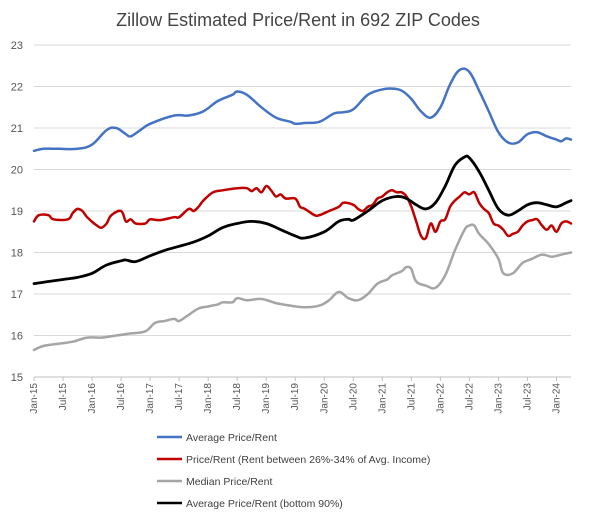 This screenshot has width=596, height=520. Describe the element at coordinates (17, 295) in the screenshot. I see `y-tick-label: 17` at that location.